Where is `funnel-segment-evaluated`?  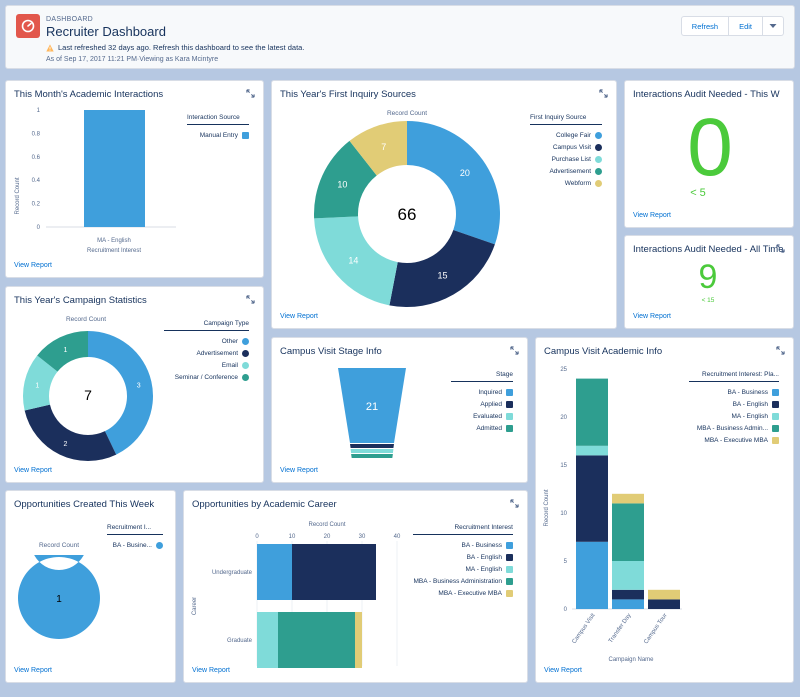
funnel-segment-evaluated is located at coordinates (372, 451).